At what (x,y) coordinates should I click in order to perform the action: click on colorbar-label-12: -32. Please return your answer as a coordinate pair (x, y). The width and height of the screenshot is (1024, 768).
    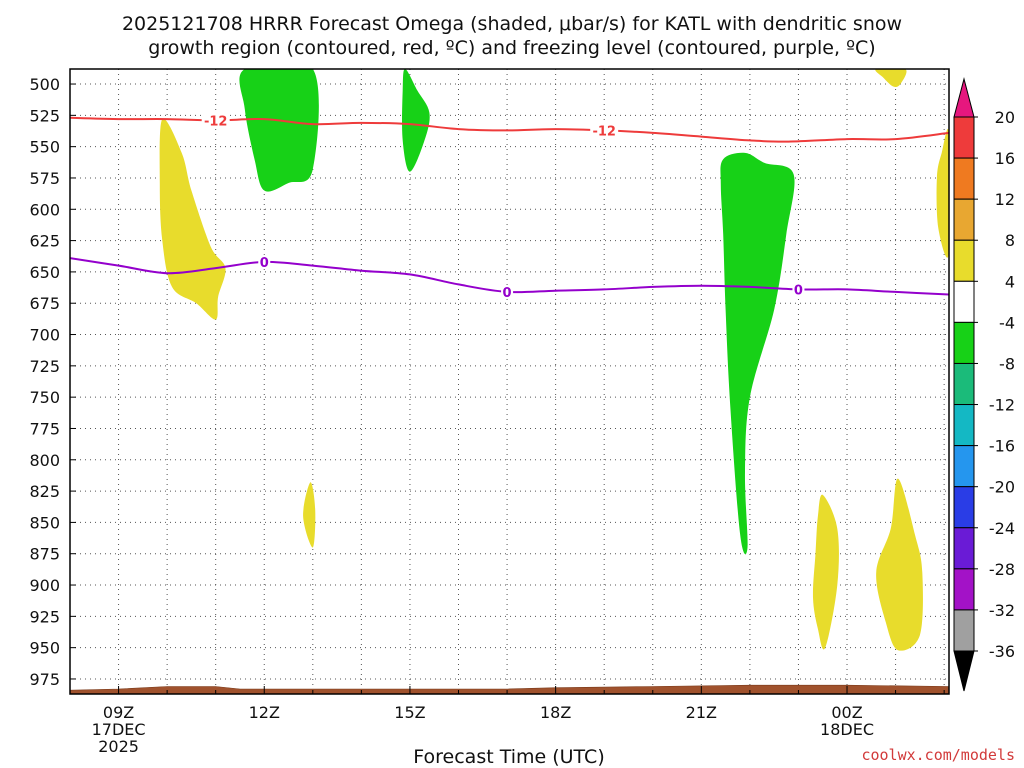
    Looking at the image, I should click on (1002, 610).